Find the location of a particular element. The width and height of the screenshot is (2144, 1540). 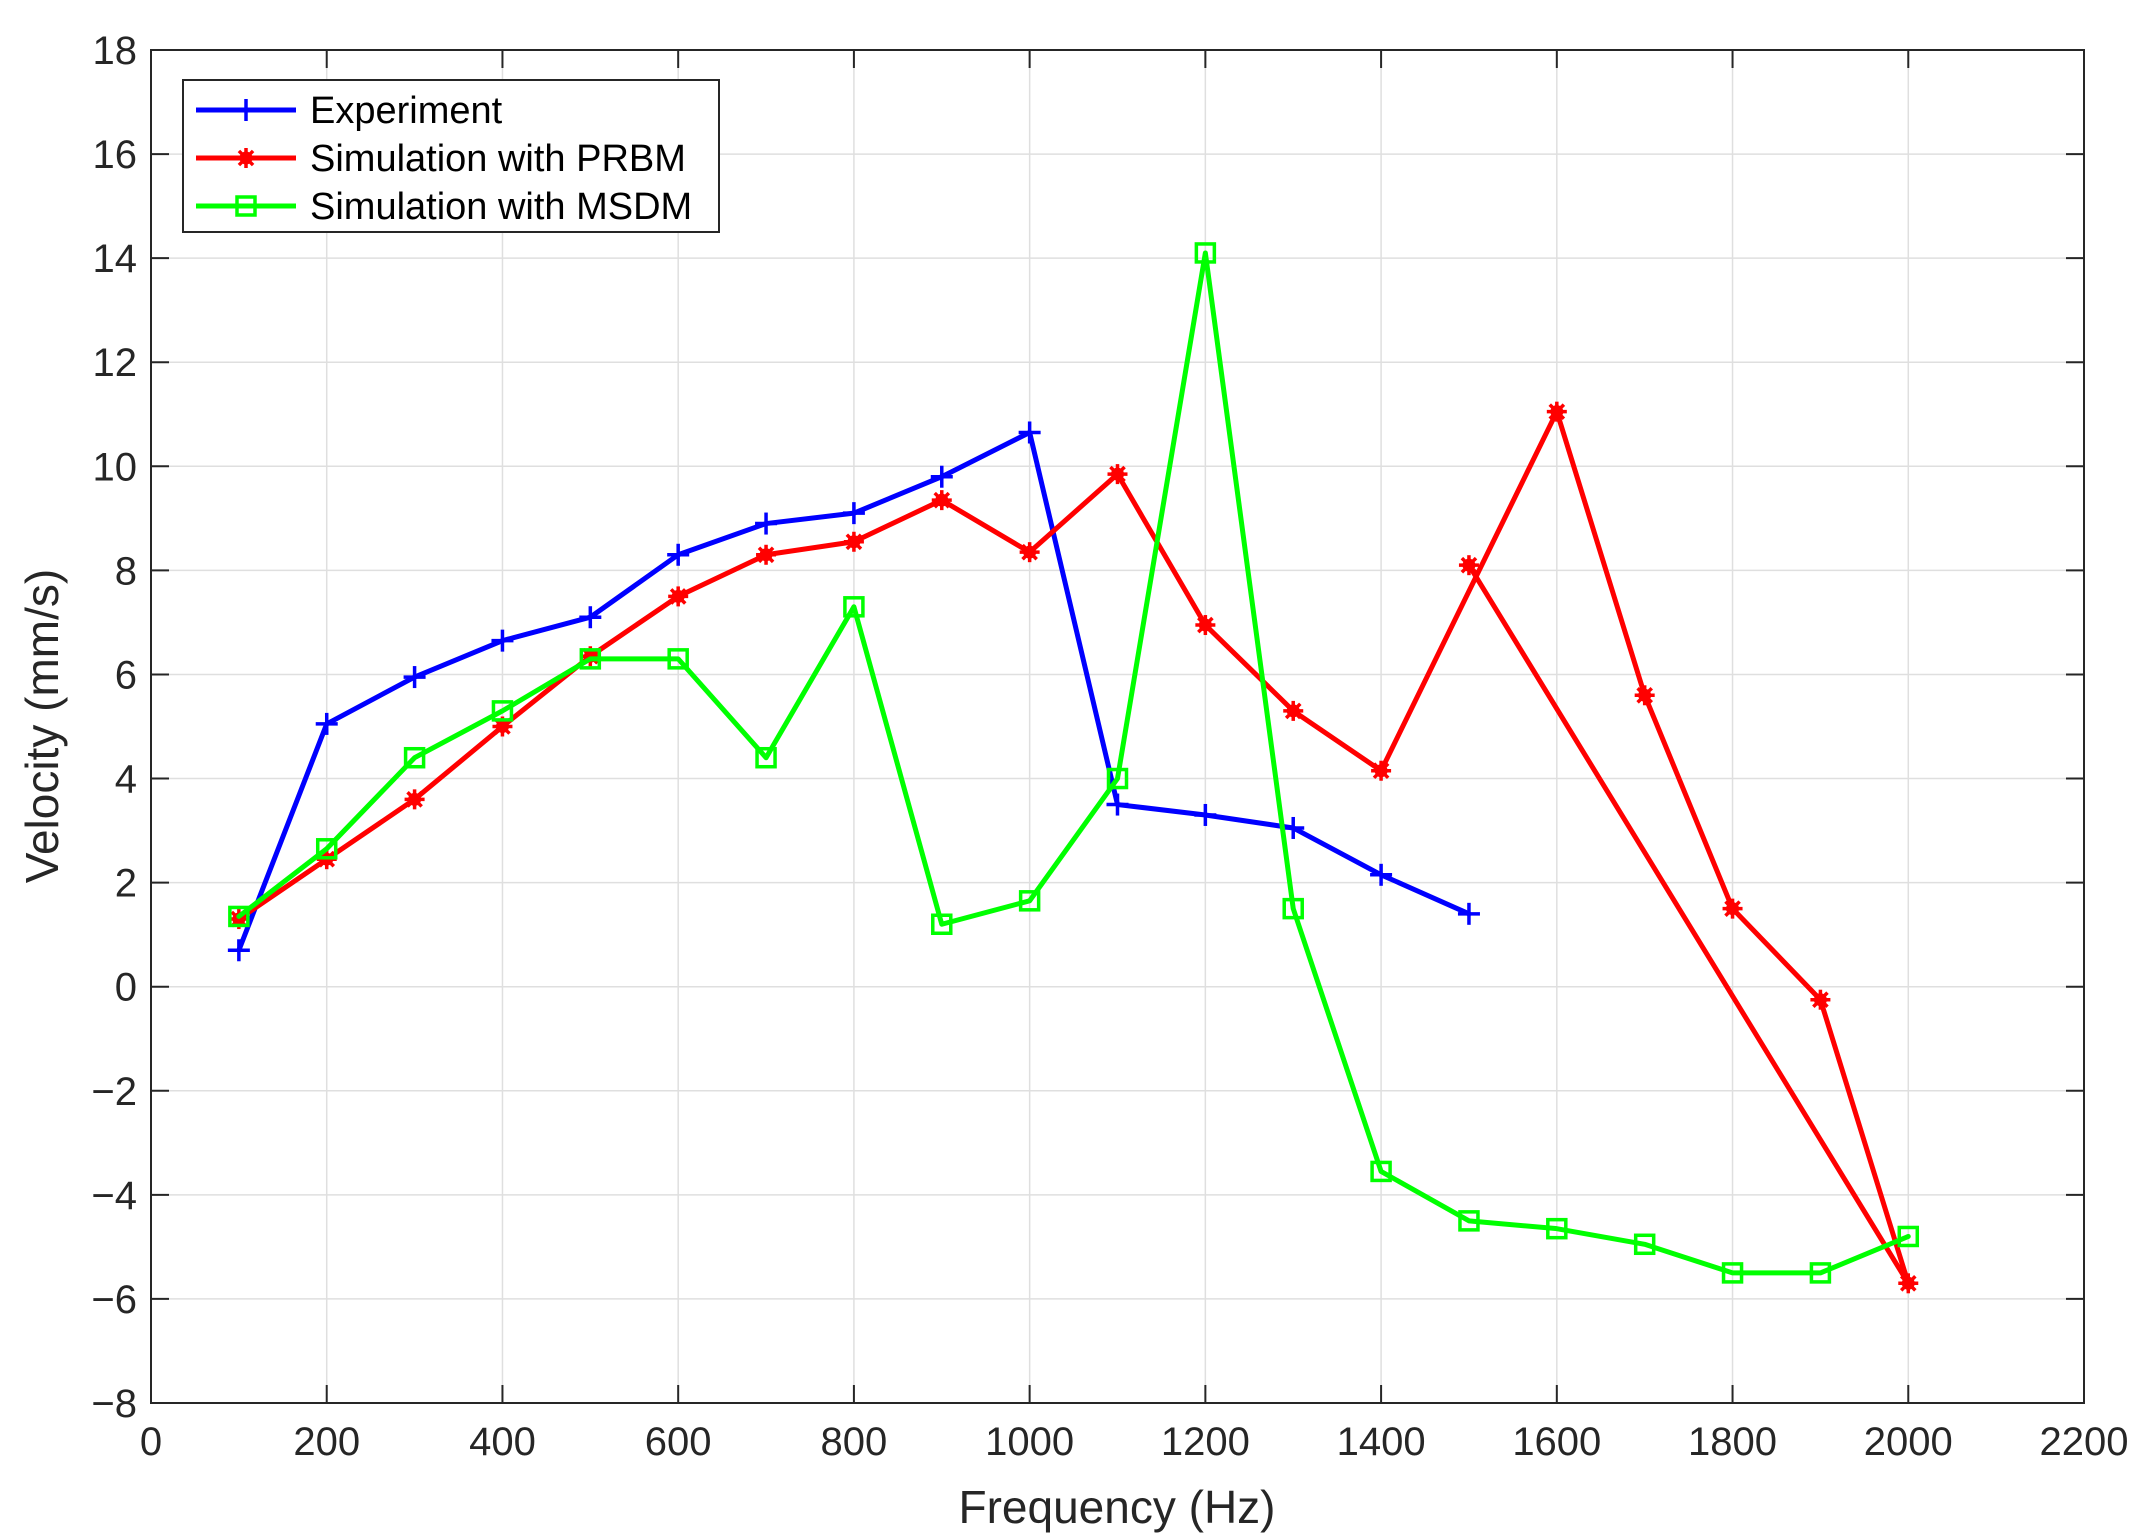

x-tick-label: 1600 is located at coordinates (1556, 1442).